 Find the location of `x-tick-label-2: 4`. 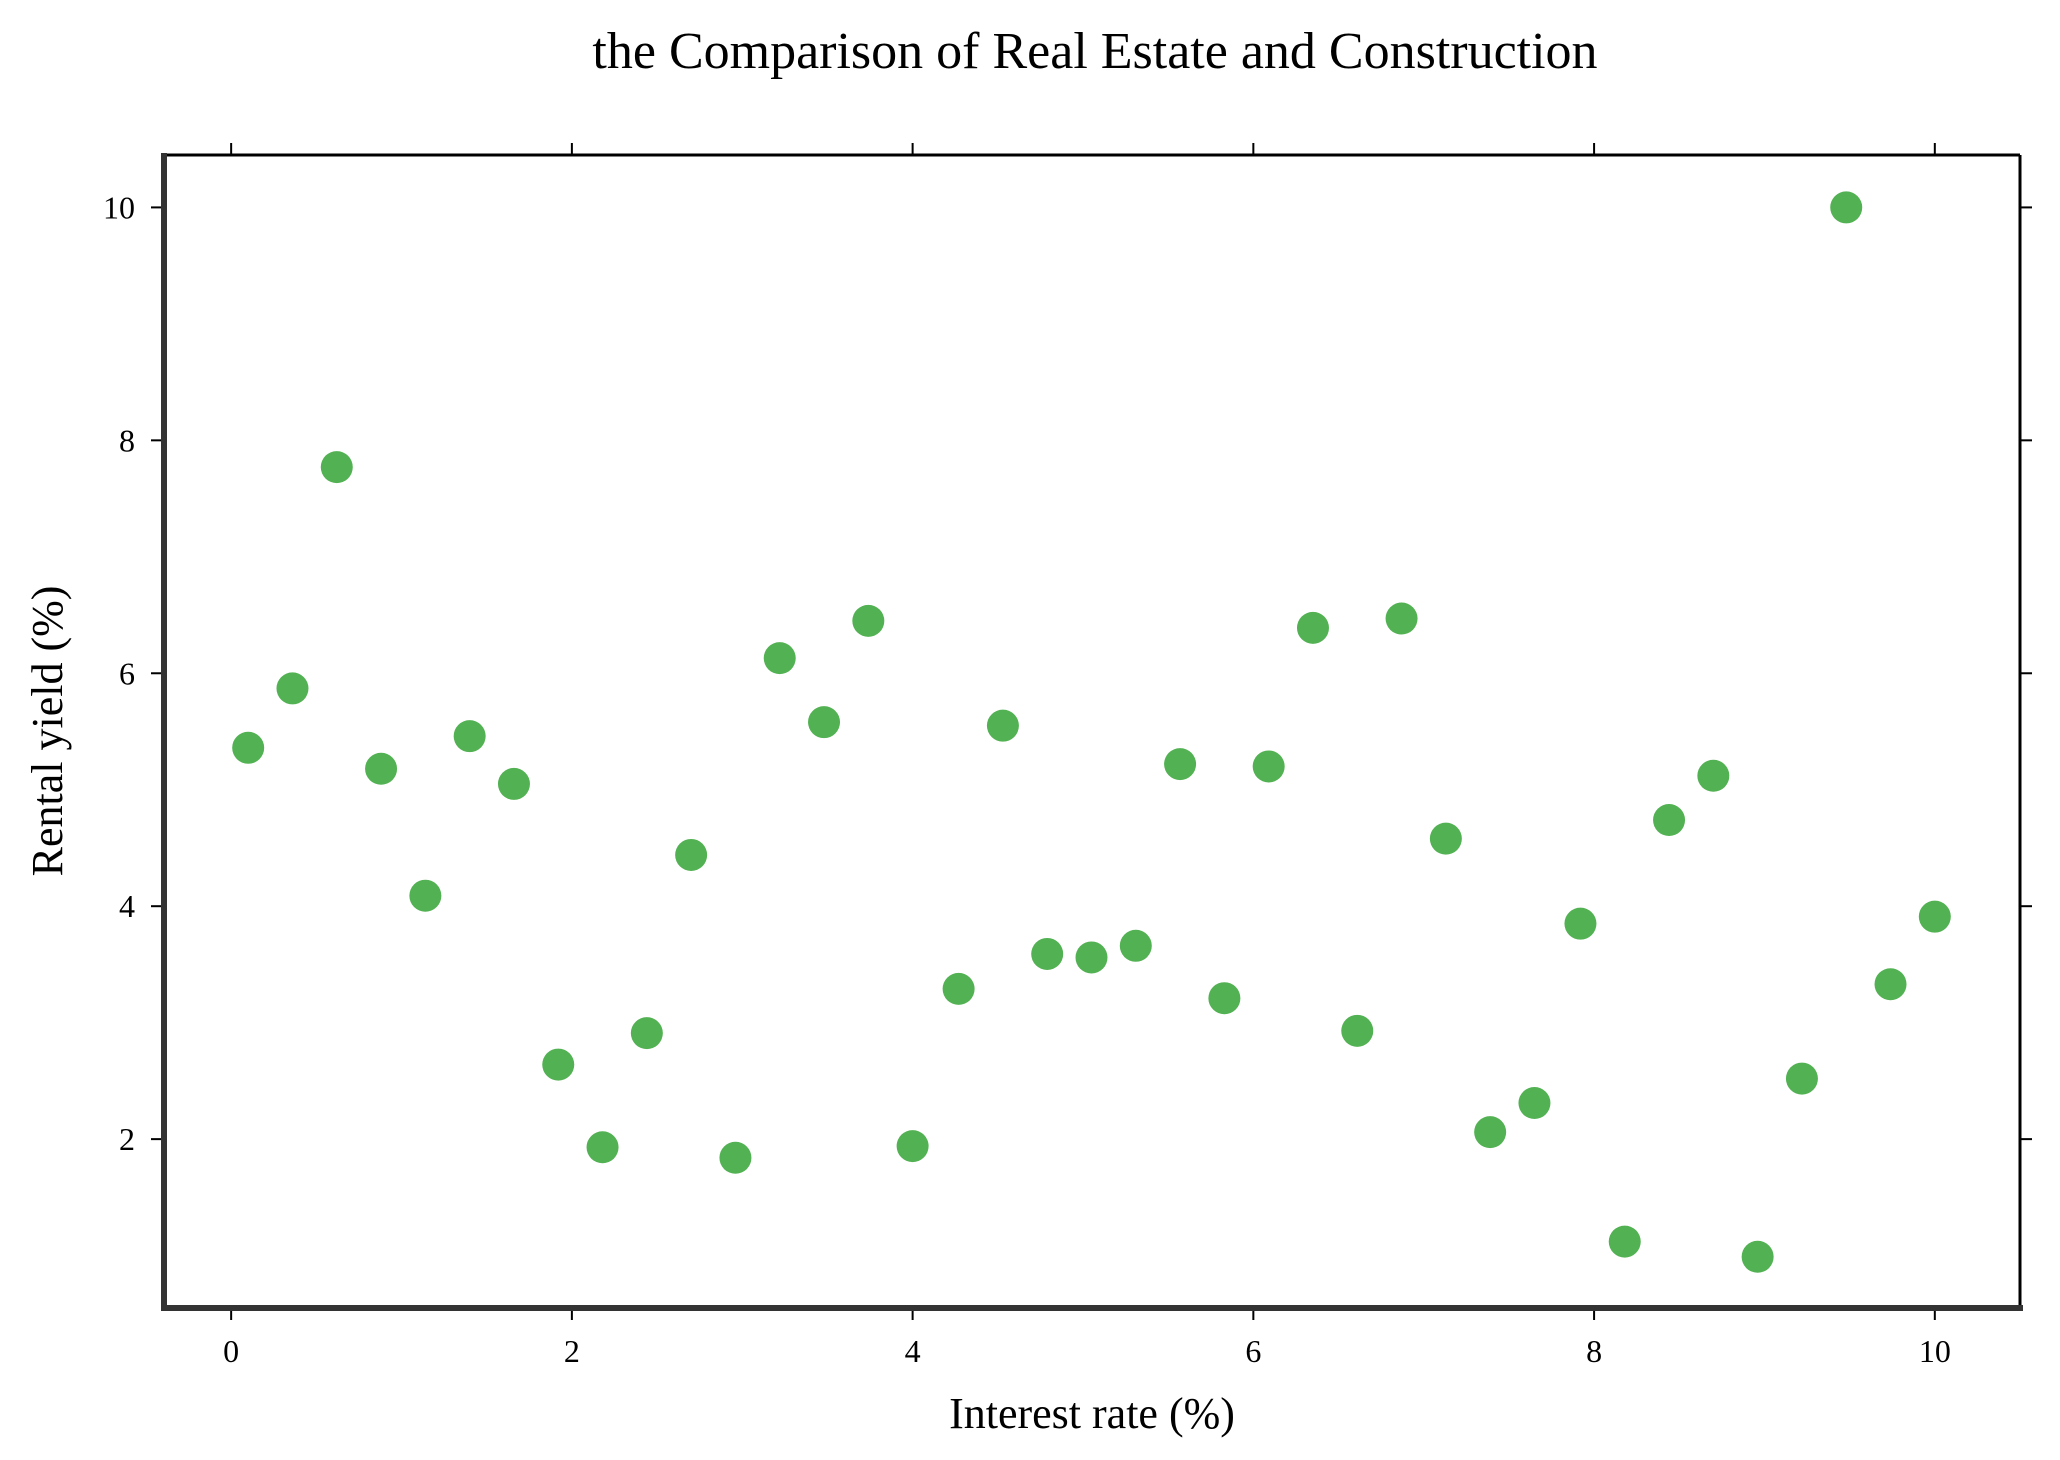

x-tick-label-2: 4 is located at coordinates (913, 1351).